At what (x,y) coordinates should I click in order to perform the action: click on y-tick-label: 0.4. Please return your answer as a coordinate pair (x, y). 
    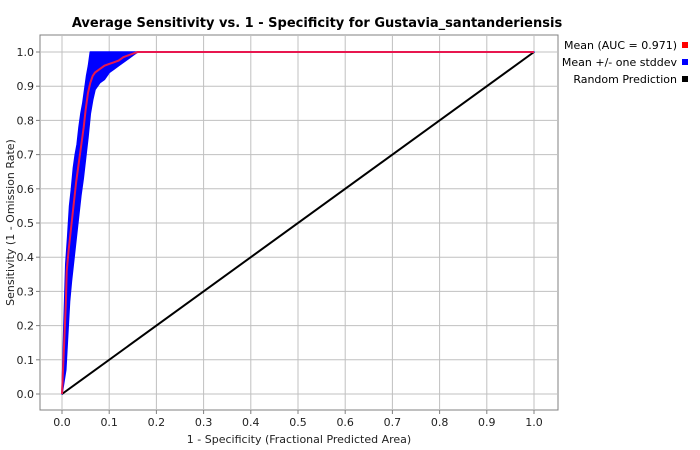
    Looking at the image, I should click on (26, 257).